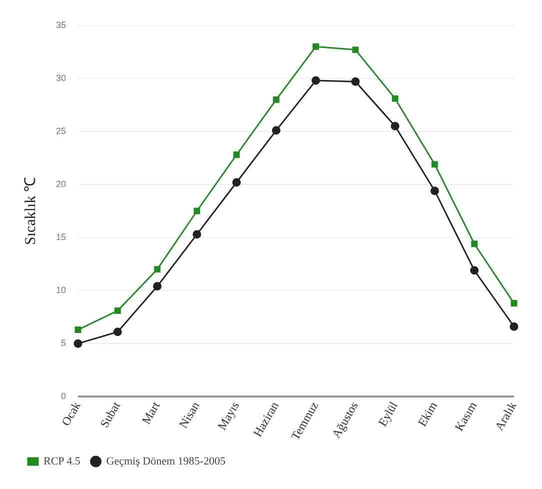 The width and height of the screenshot is (542, 489). What do you see at coordinates (61, 290) in the screenshot?
I see `y-tick-label: 10` at bounding box center [61, 290].